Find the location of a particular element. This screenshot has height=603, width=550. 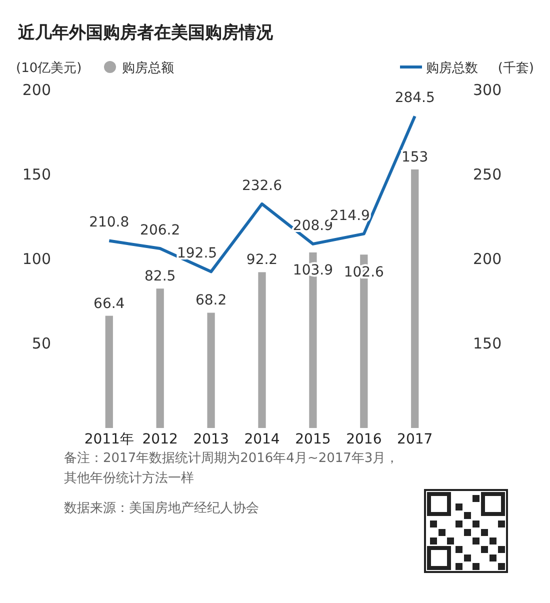

data-label: 153 is located at coordinates (415, 157).